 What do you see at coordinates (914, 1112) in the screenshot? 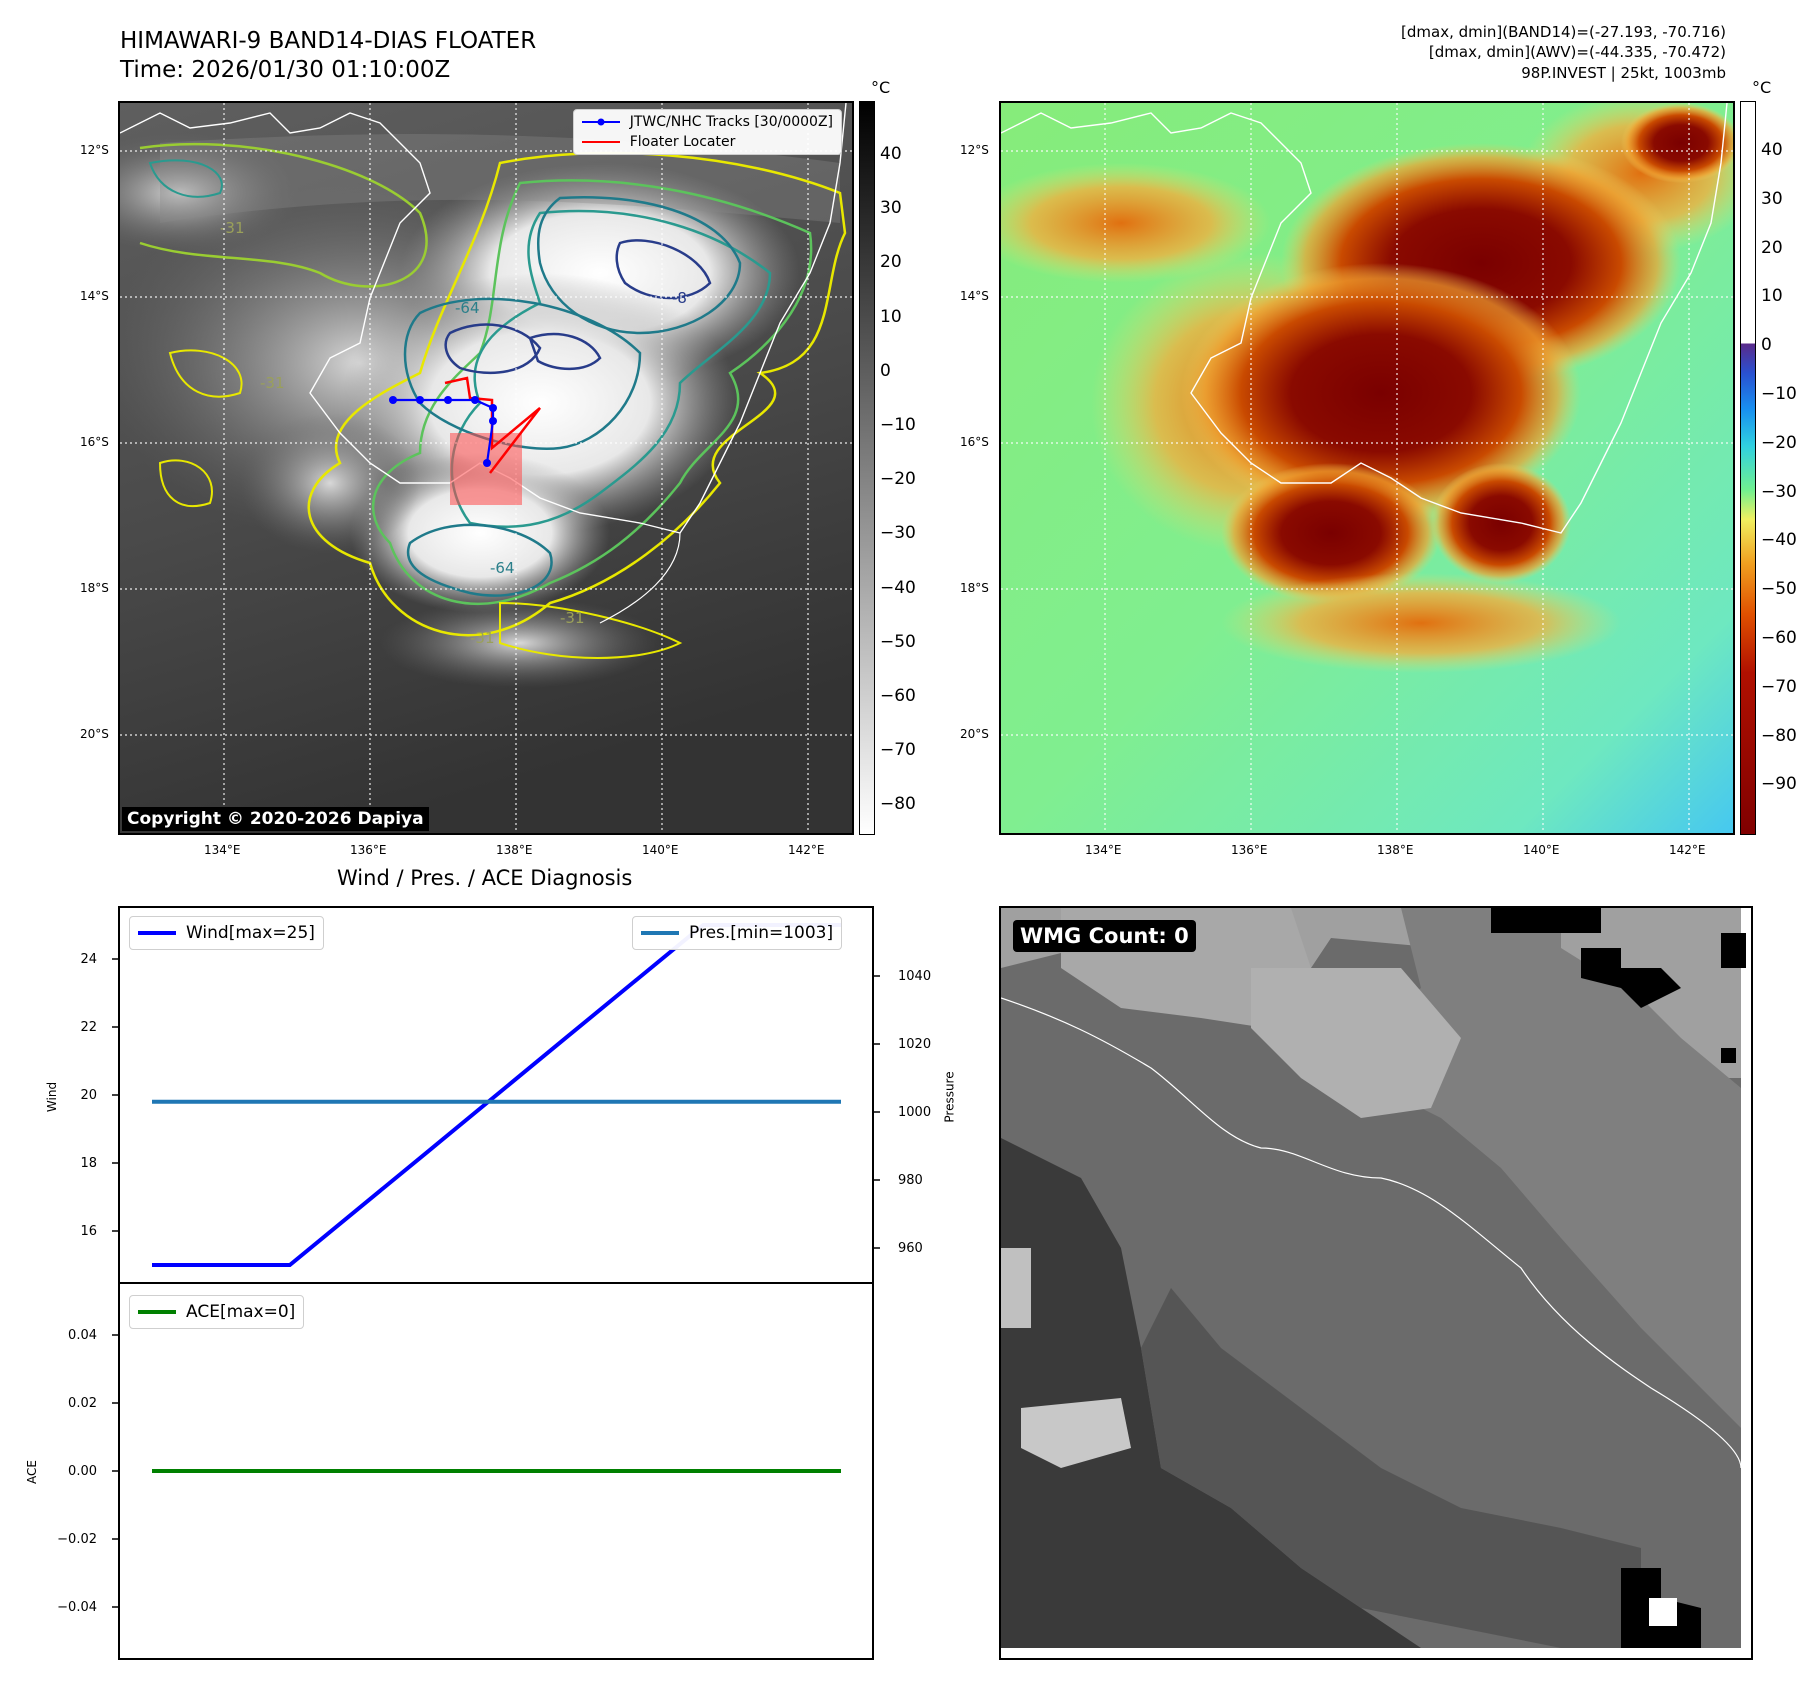
I see `pressure-tick-label: 1000` at bounding box center [914, 1112].